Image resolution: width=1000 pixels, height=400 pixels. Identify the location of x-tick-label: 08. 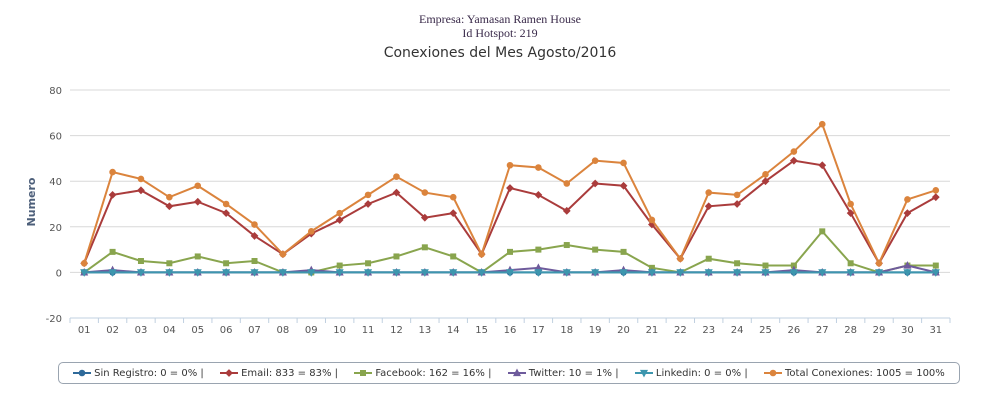
(283, 330).